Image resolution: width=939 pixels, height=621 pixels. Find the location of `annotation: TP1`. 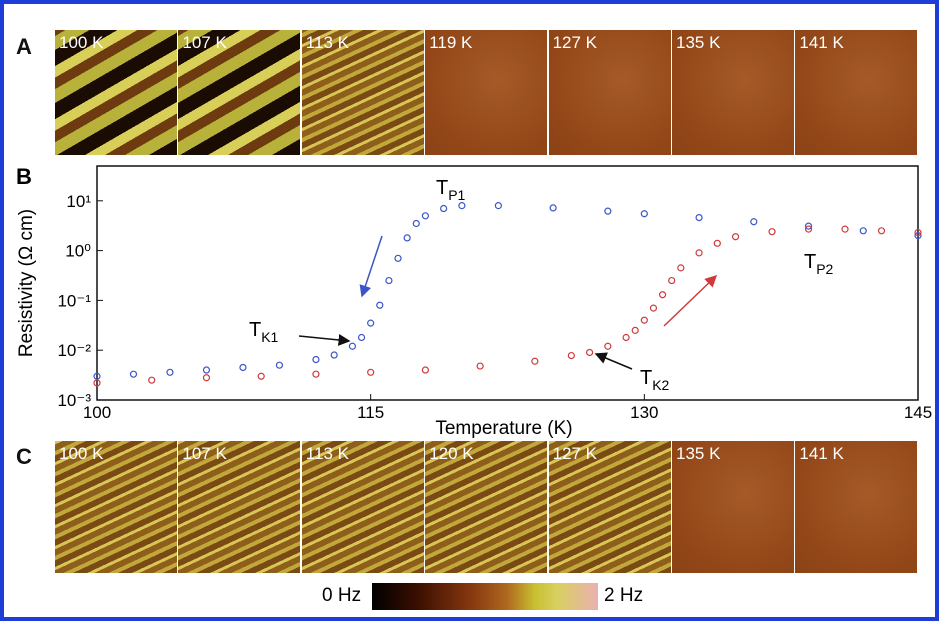

annotation: TP1 is located at coordinates (451, 190).